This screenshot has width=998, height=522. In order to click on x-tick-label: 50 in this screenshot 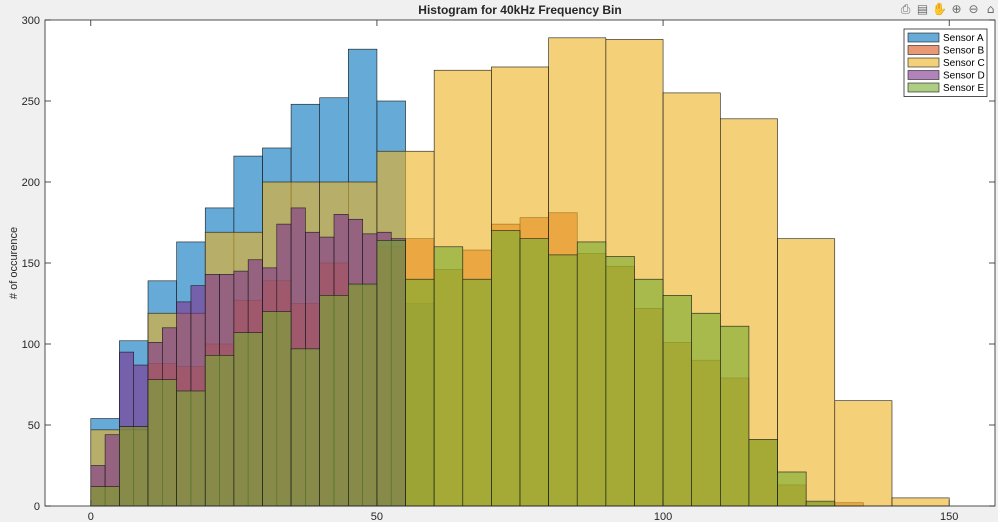, I will do `click(377, 516)`.